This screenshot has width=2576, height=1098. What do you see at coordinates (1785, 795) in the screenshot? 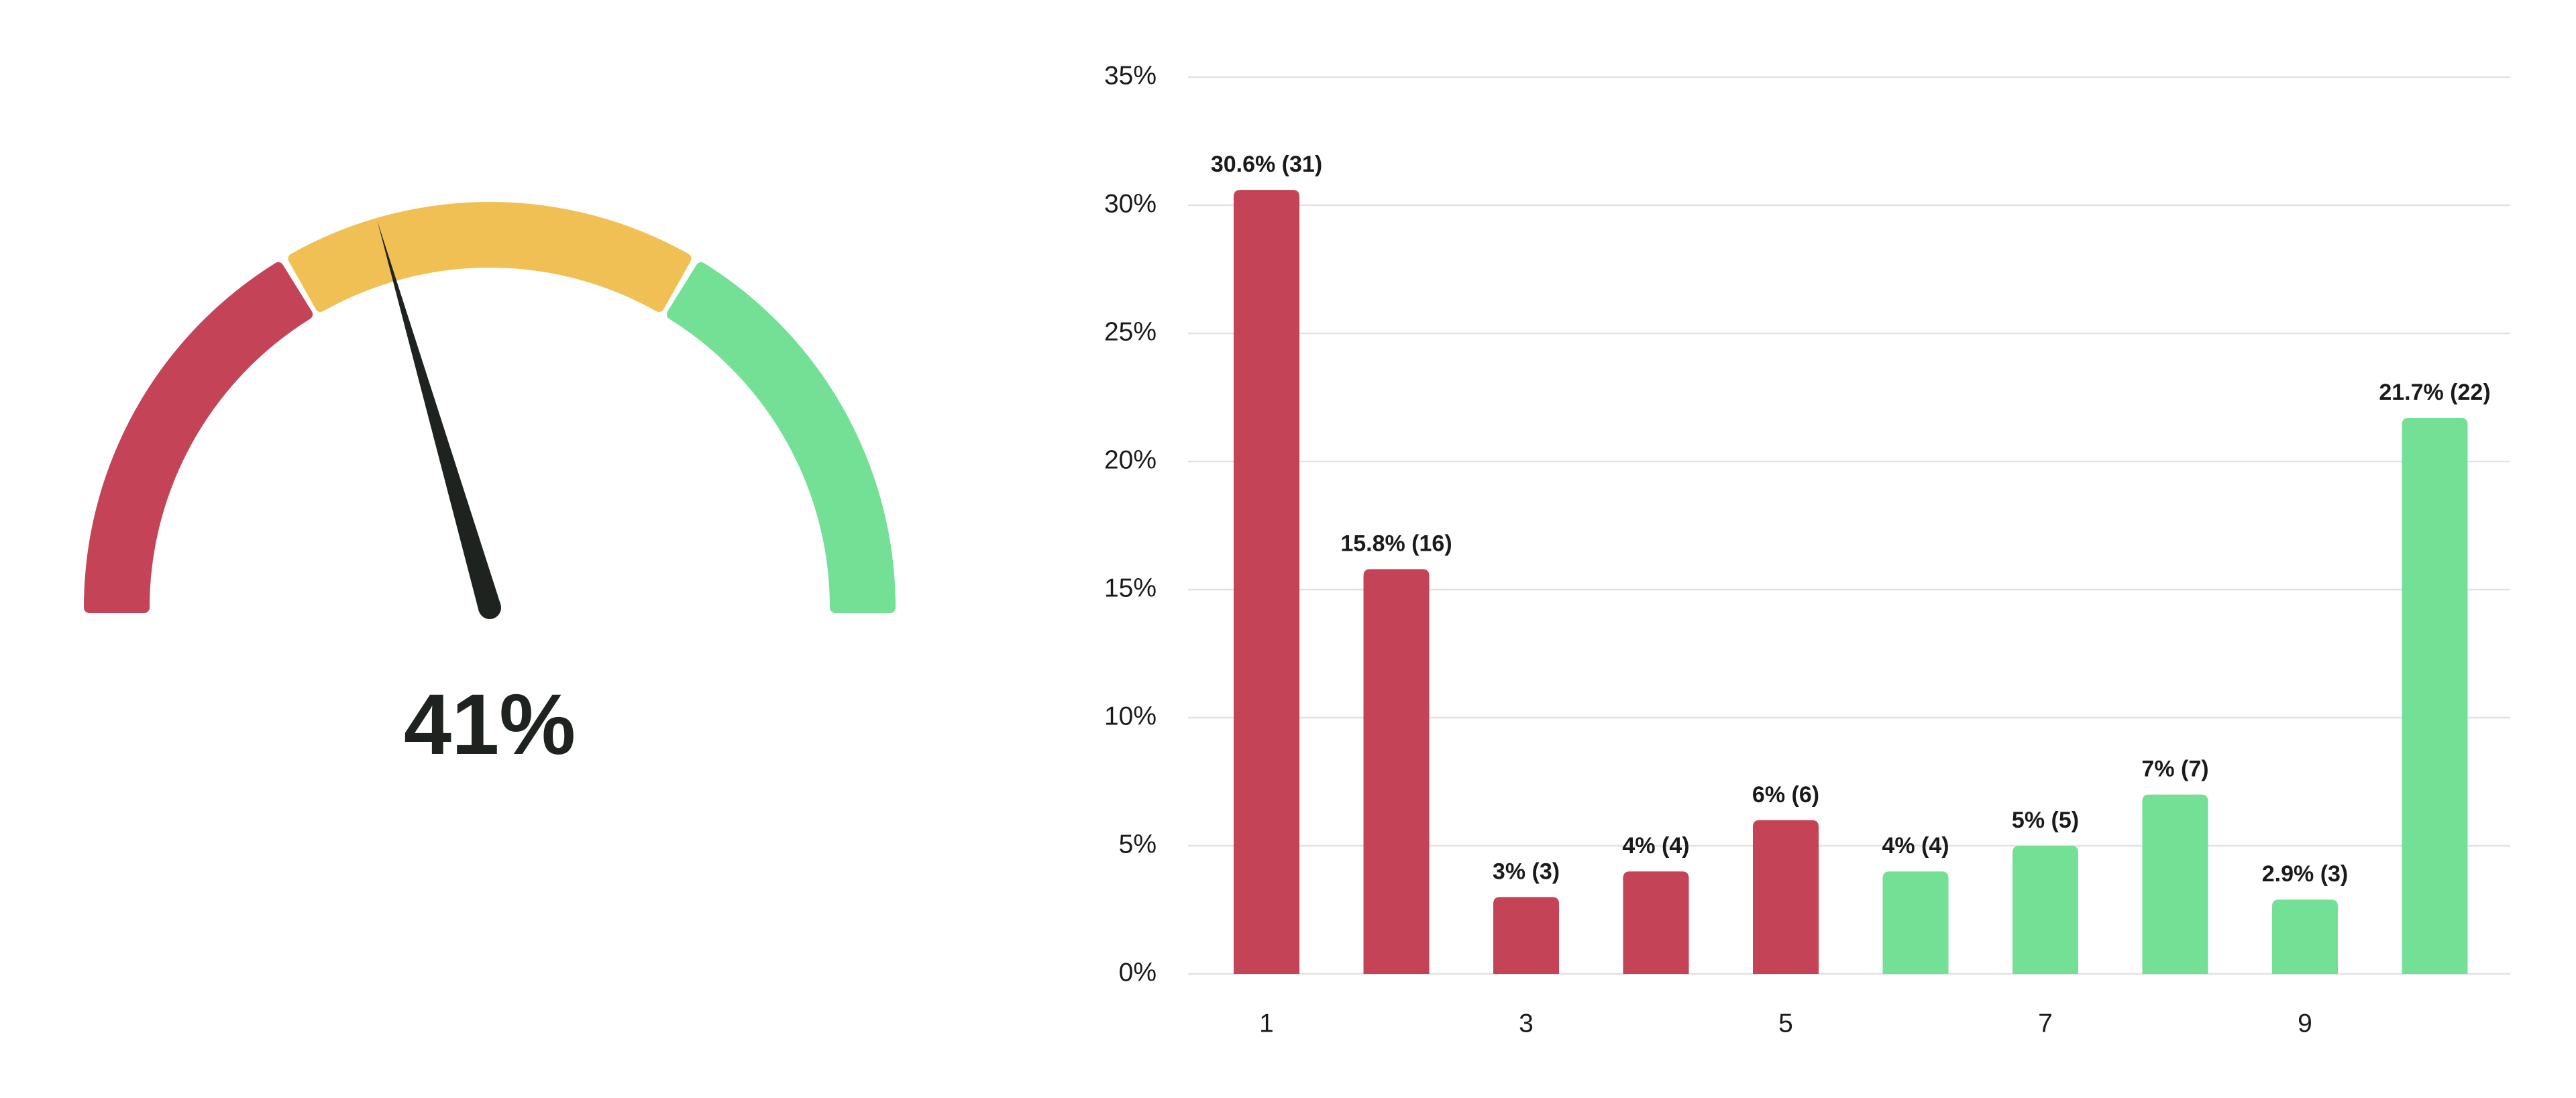
I see `data-label: 6% (6)` at bounding box center [1785, 795].